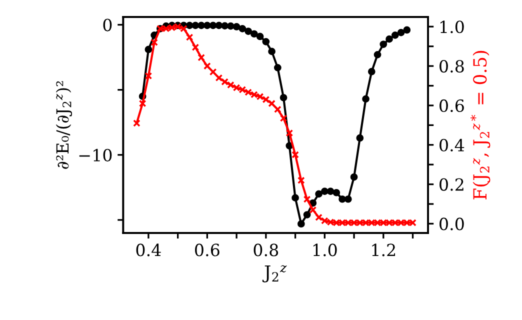 Image resolution: width=522 pixels, height=320 pixels. What do you see at coordinates (384, 250) in the screenshot?
I see `x-tick-label: 1.2` at bounding box center [384, 250].